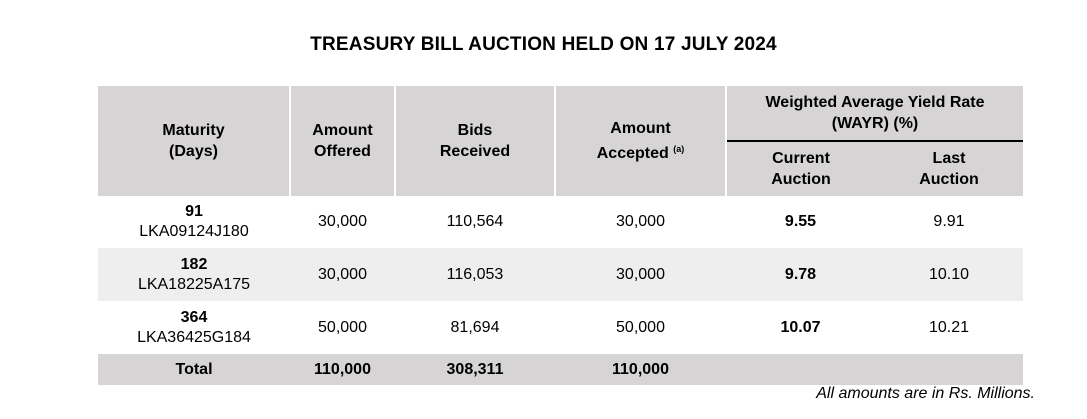 The height and width of the screenshot is (419, 1087). Describe the element at coordinates (194, 274) in the screenshot. I see `maturity-cell: 182 LKA18225A175` at that location.